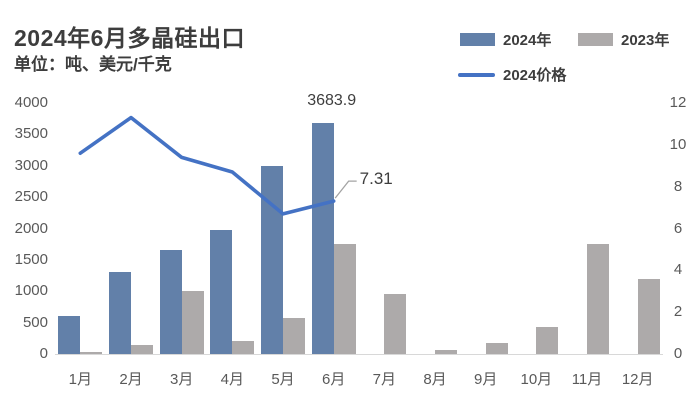 Image resolution: width=700 pixels, height=402 pixels. I want to click on bar-2024年-3月, so click(170, 301).